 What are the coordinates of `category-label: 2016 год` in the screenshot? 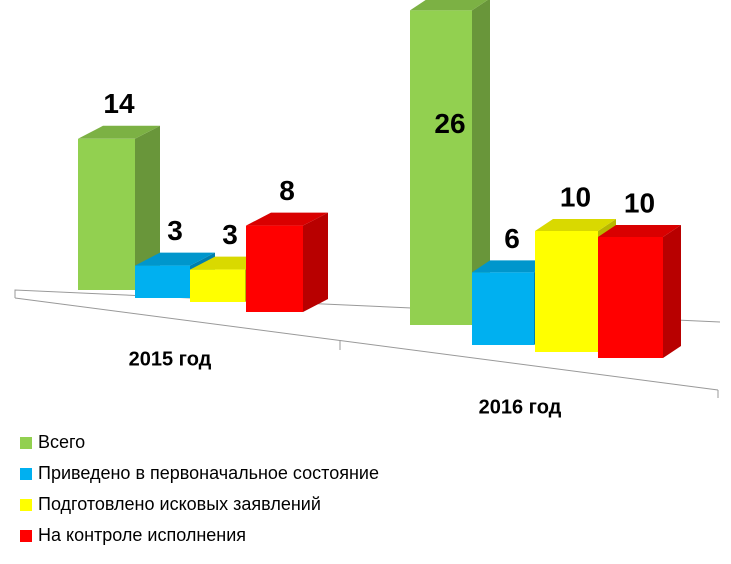 It's located at (520, 407).